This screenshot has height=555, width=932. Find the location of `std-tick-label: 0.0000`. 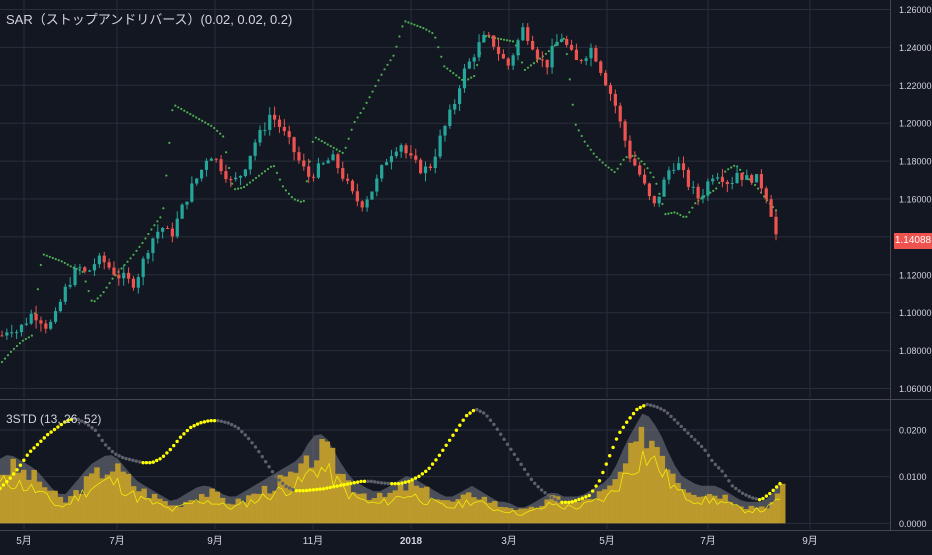

std-tick-label: 0.0000 is located at coordinates (913, 524).